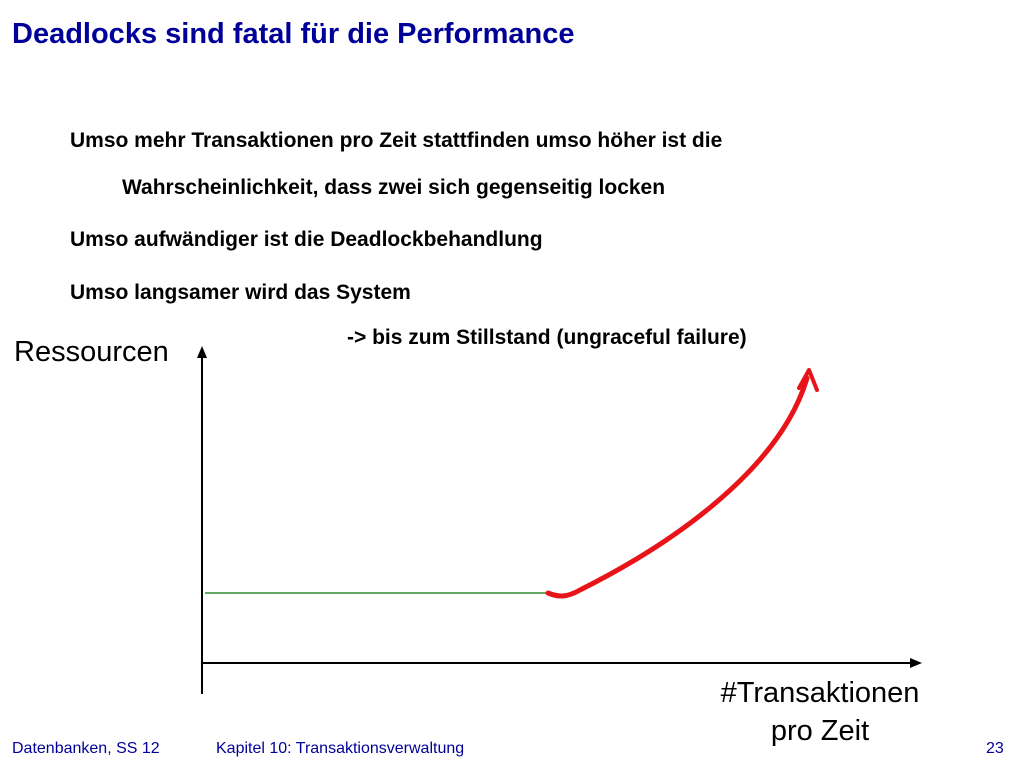 This screenshot has height=768, width=1024. Describe the element at coordinates (340, 748) in the screenshot. I see `footer-chapter: Kapitel 10: Transaktionsverwaltung` at that location.